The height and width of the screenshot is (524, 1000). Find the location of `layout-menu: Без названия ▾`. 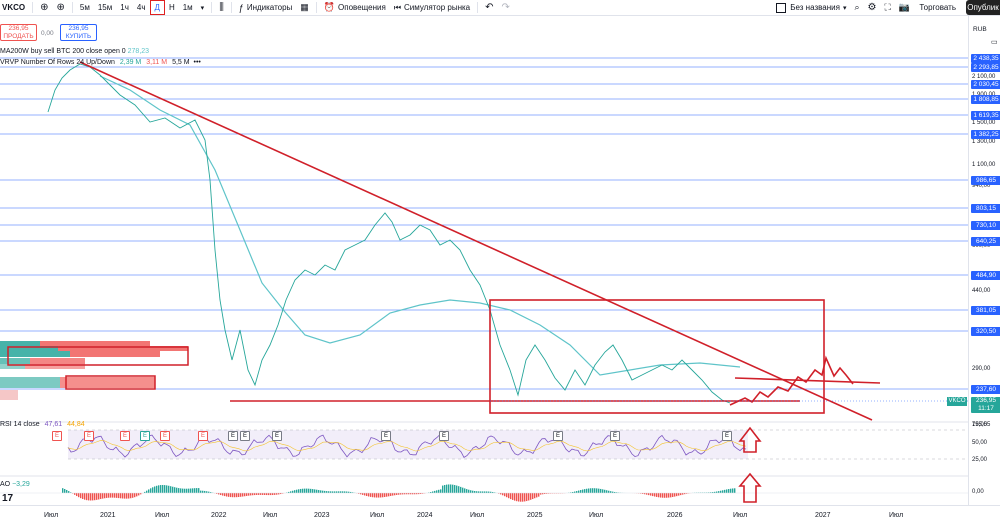

layout-menu: Без названия ▾ is located at coordinates (811, 7).